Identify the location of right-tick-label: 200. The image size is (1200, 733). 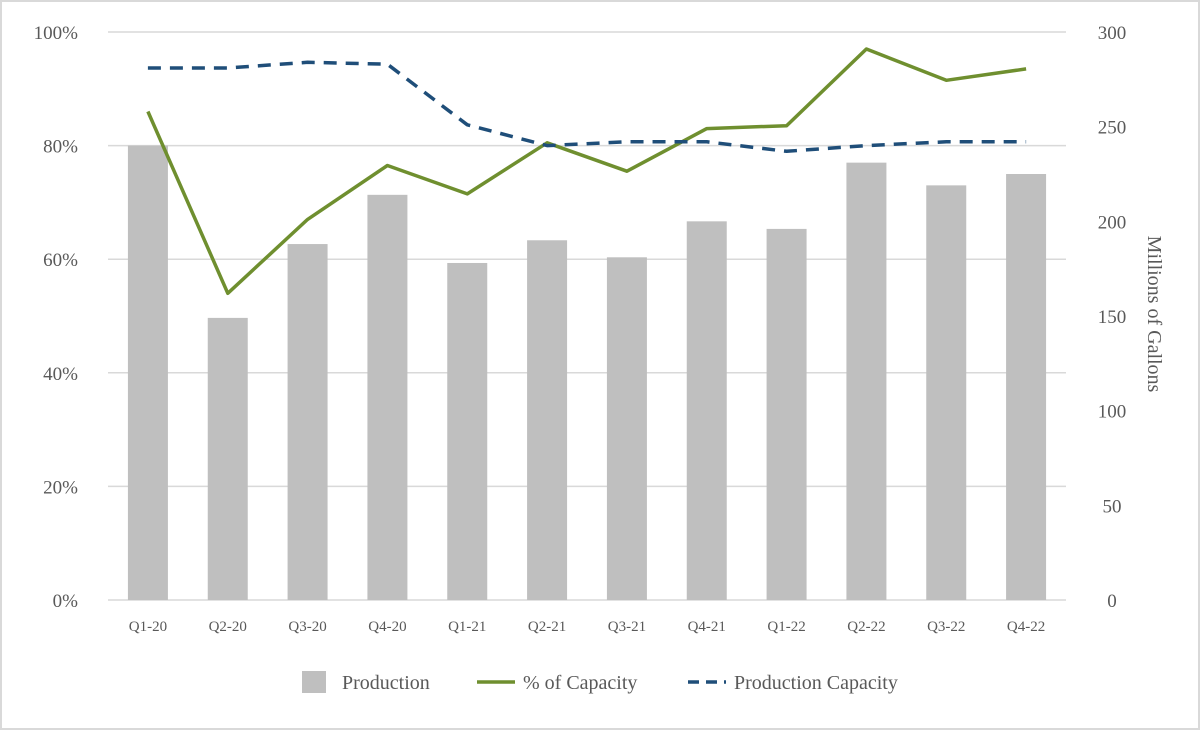
(1112, 222).